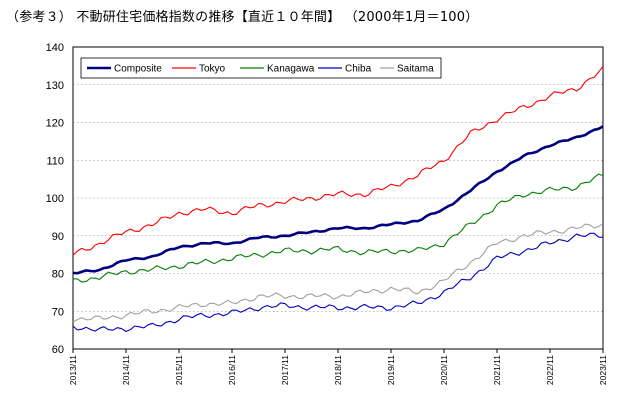 This screenshot has height=406, width=640. I want to click on x-tick-label: 2021/11, so click(497, 370).